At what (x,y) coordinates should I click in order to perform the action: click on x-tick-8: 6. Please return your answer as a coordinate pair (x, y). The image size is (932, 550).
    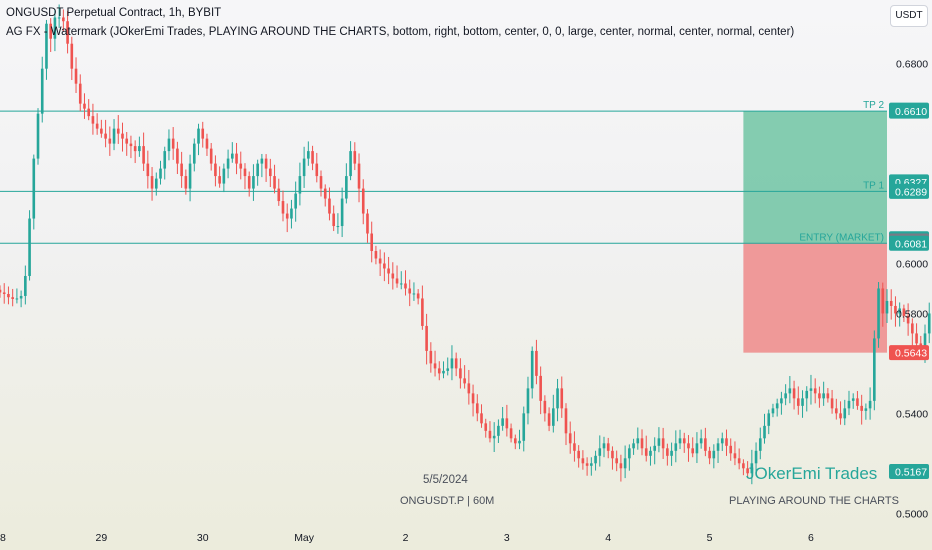
    Looking at the image, I should click on (811, 538).